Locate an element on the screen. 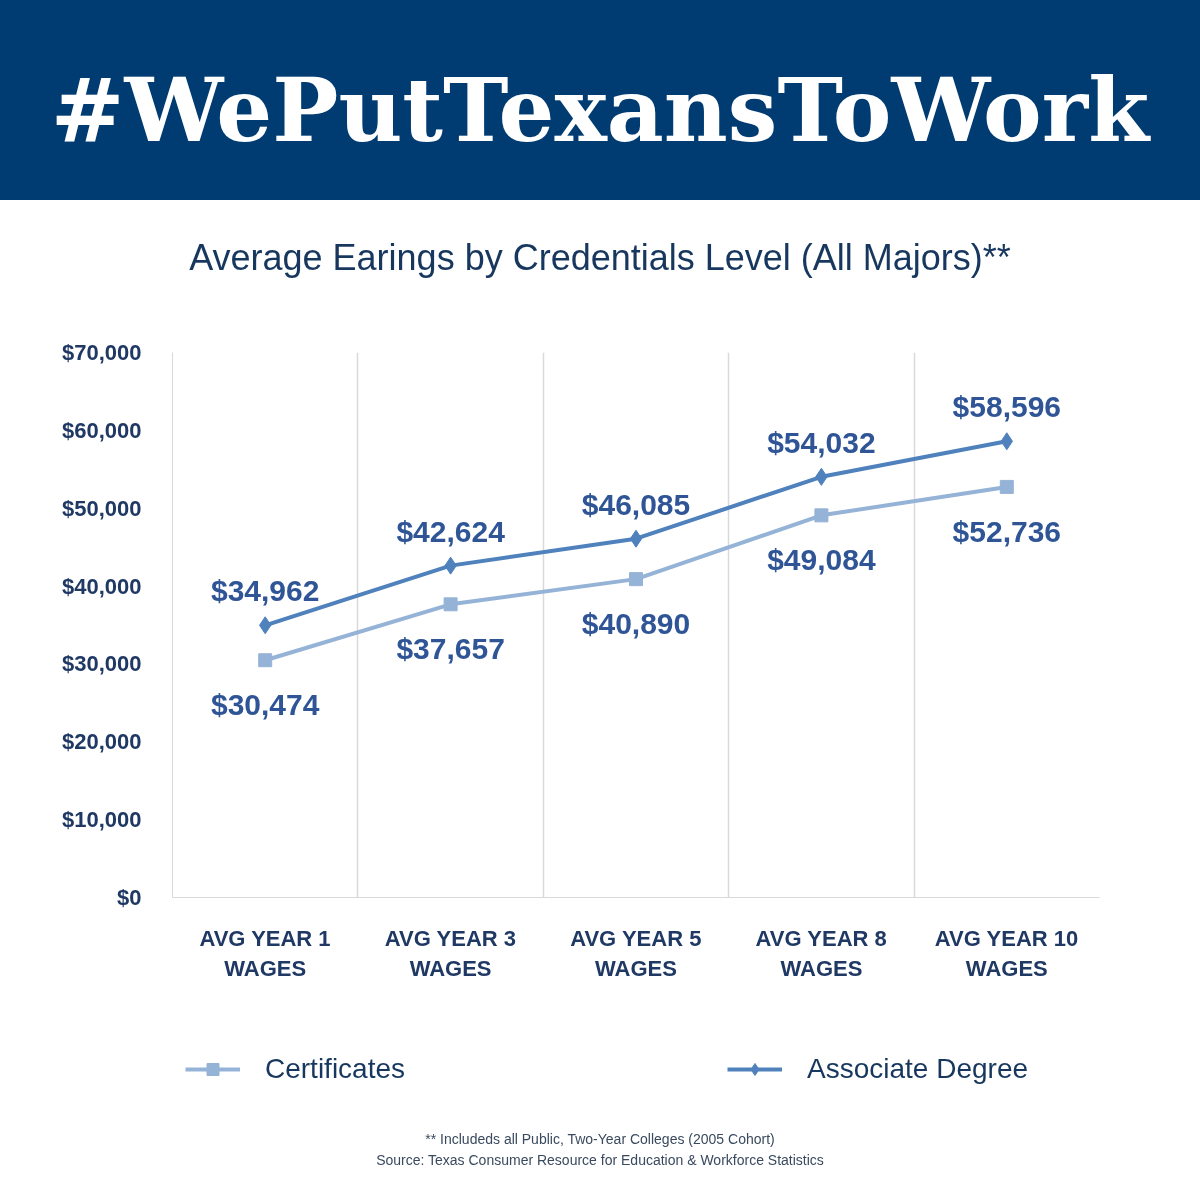 Image resolution: width=1200 pixels, height=1200 pixels. data-label: $37,657 is located at coordinates (450, 649).